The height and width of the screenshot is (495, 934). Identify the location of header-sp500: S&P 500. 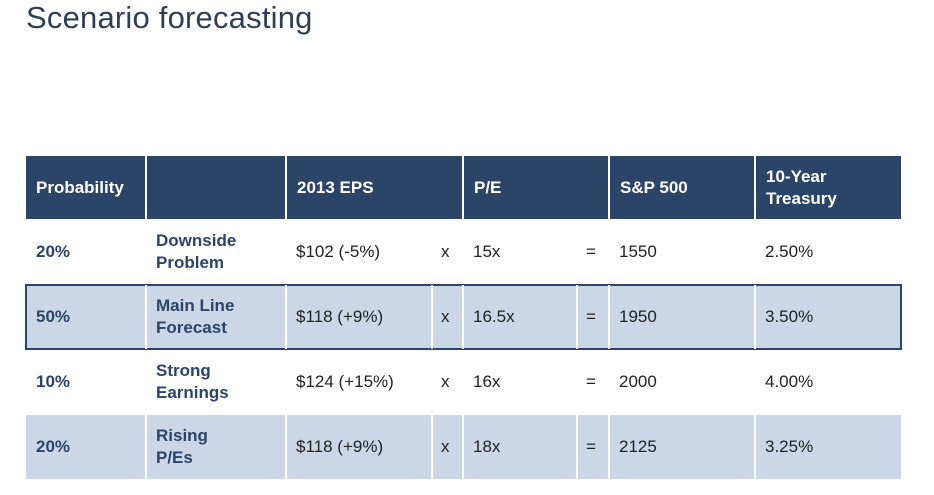
(654, 187).